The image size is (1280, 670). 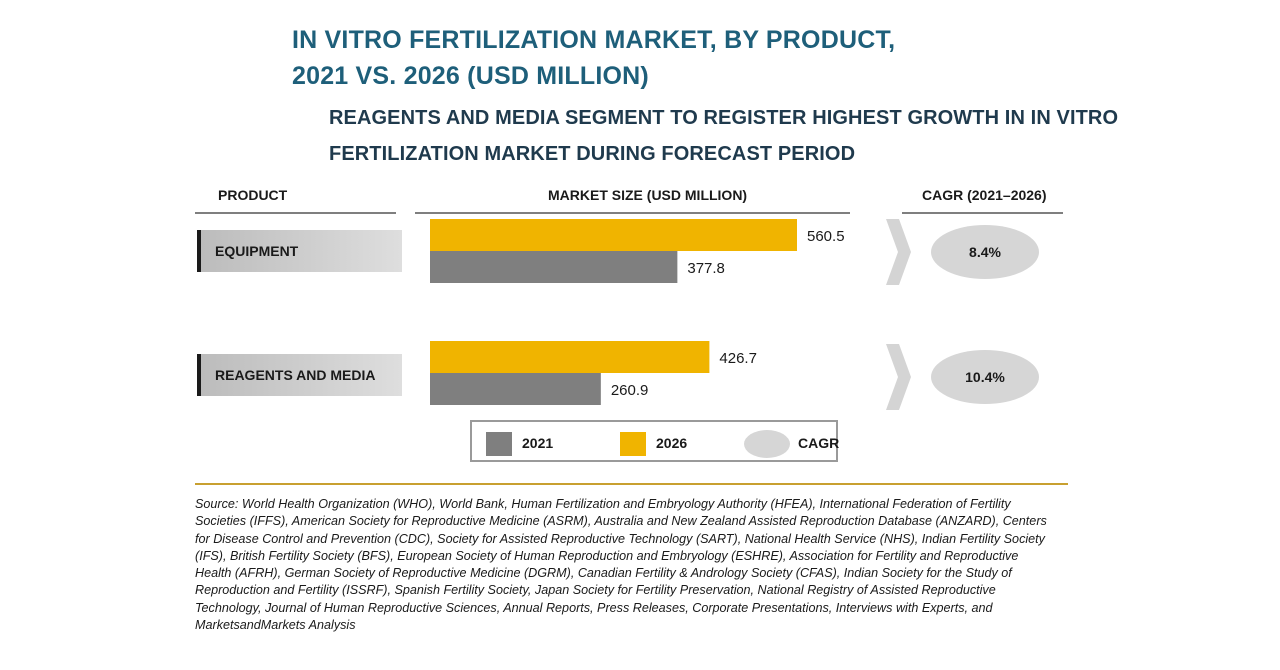 I want to click on legend-oval-cagr, so click(x=767, y=444).